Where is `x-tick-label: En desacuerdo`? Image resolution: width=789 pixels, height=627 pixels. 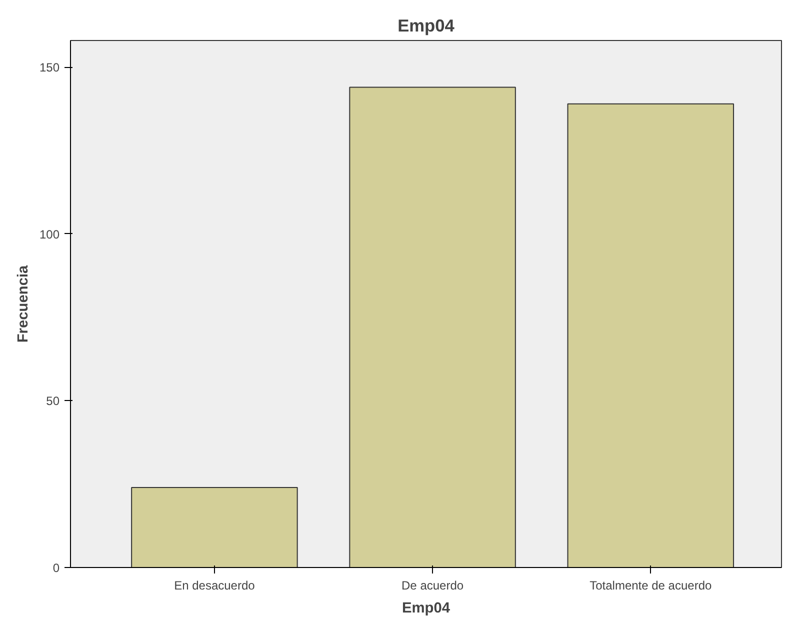
x-tick-label: En desacuerdo is located at coordinates (215, 585).